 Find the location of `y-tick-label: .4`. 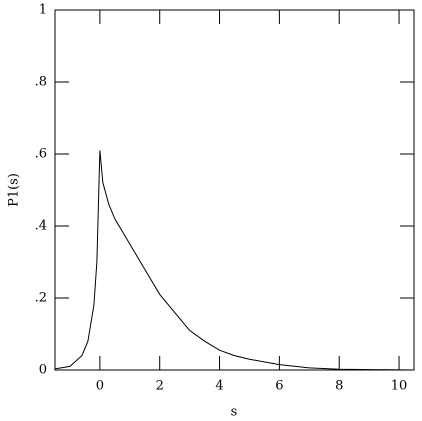

y-tick-label: .4 is located at coordinates (41, 226).